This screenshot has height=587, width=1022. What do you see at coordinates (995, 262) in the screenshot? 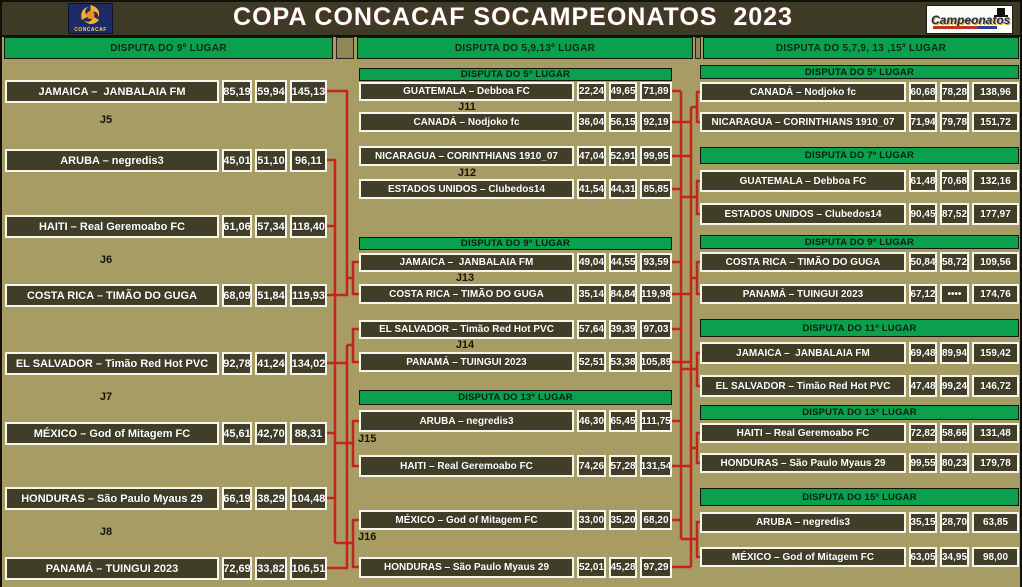
I see `score-total: 109,56` at bounding box center [995, 262].